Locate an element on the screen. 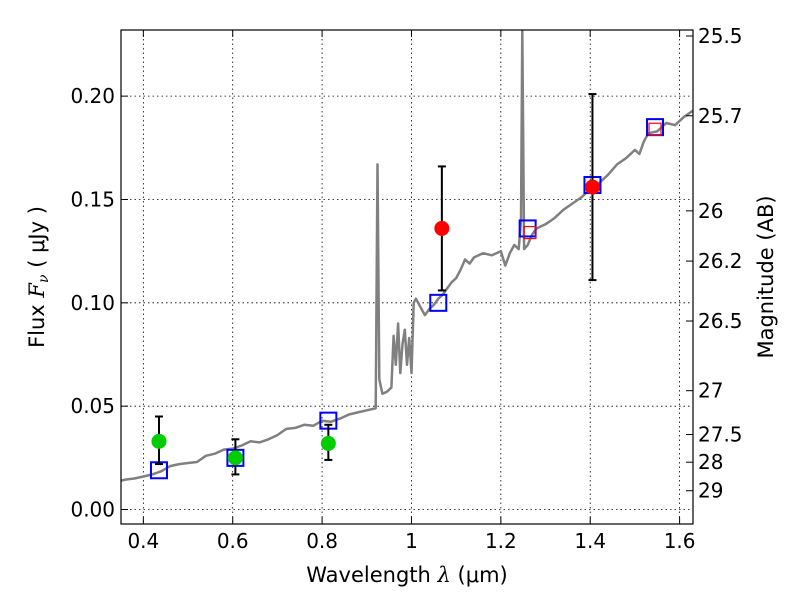  x-axis-label: Wavelength λ (μm) is located at coordinates (406, 575).